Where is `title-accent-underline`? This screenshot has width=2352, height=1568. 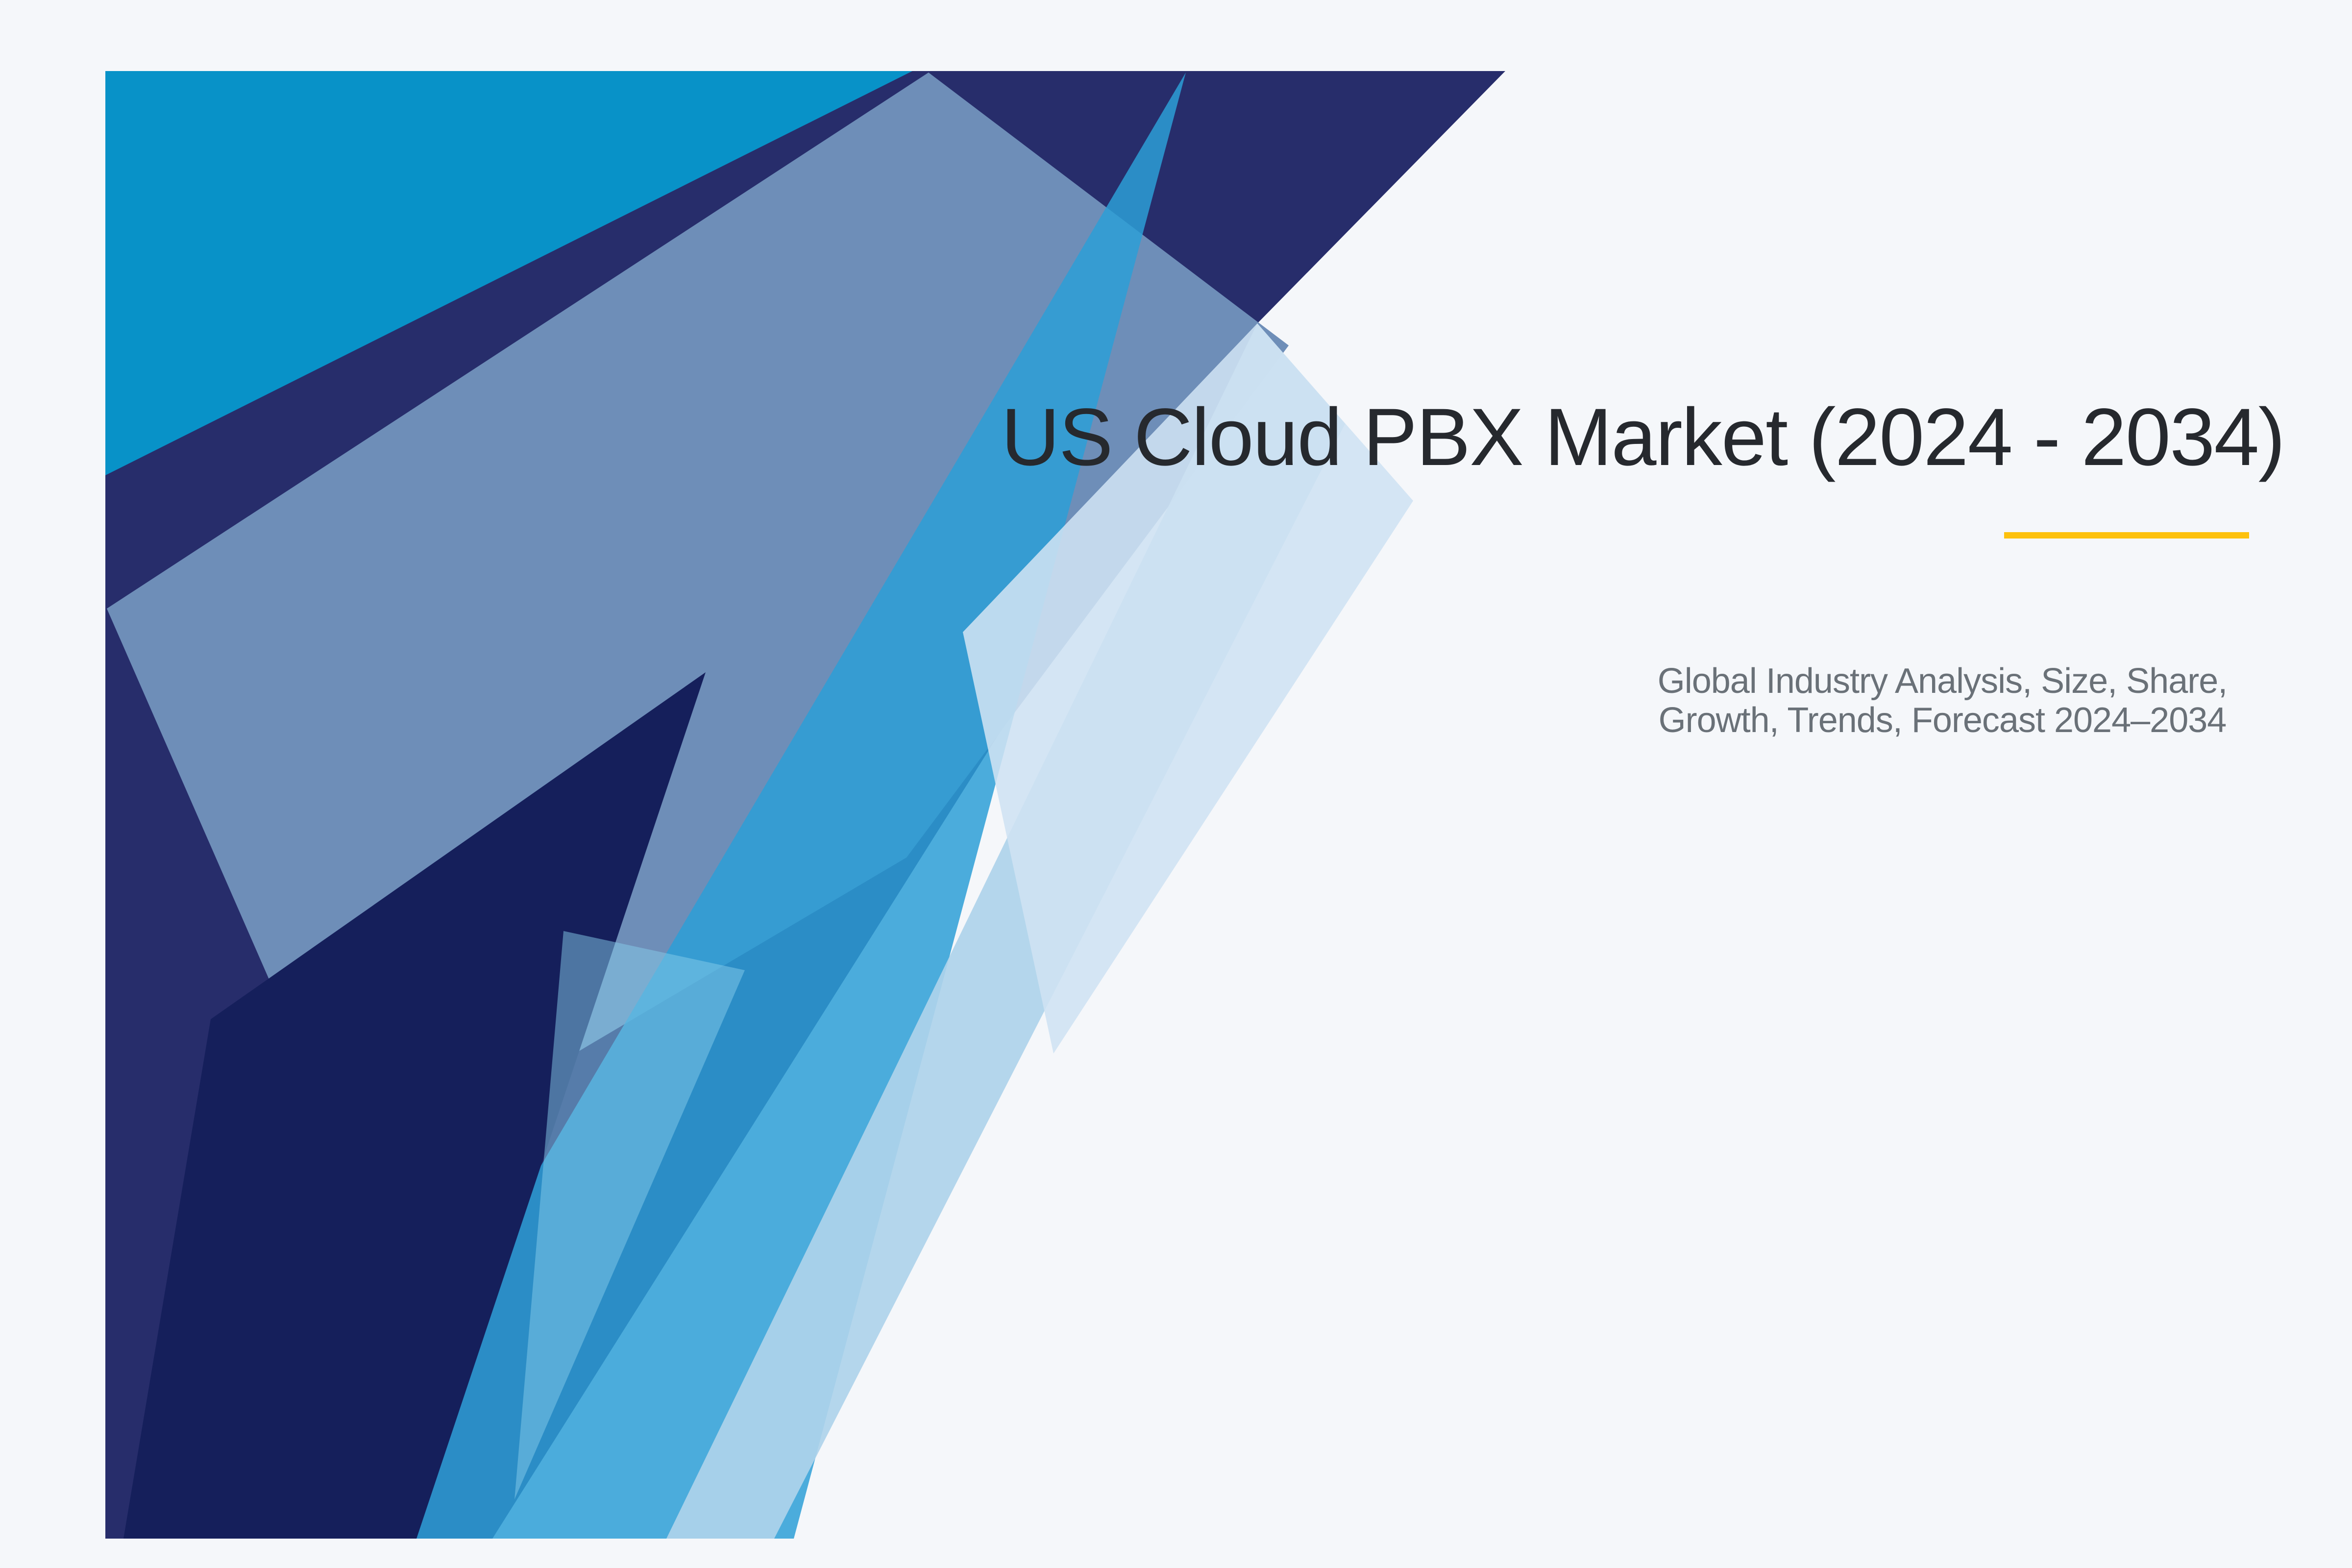
title-accent-underline is located at coordinates (2126, 535).